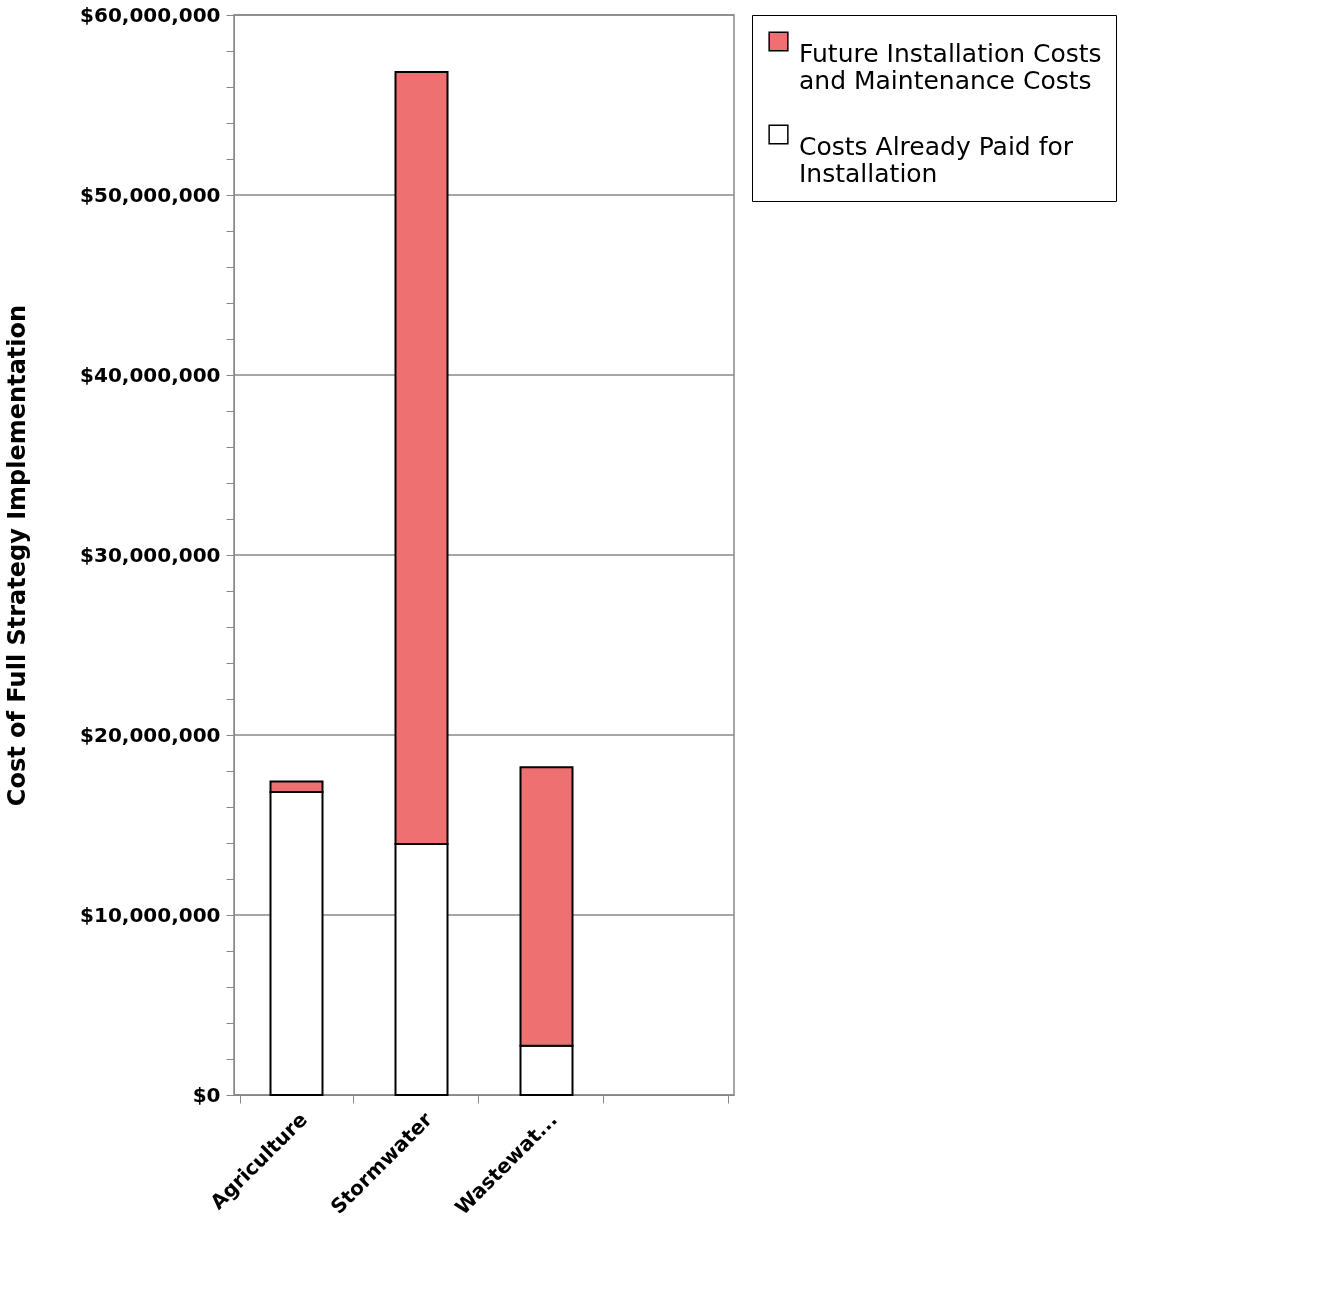 This screenshot has height=1314, width=1338. I want to click on y-tick-label: $50,000,000, so click(150, 194).